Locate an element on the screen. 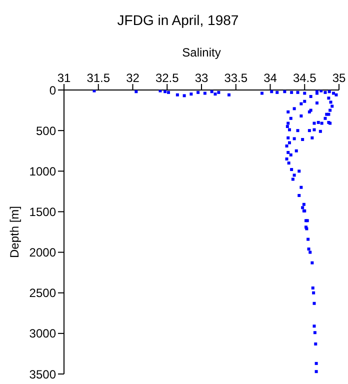 The width and height of the screenshot is (348, 384). x-tick-label: 31 is located at coordinates (64, 78).